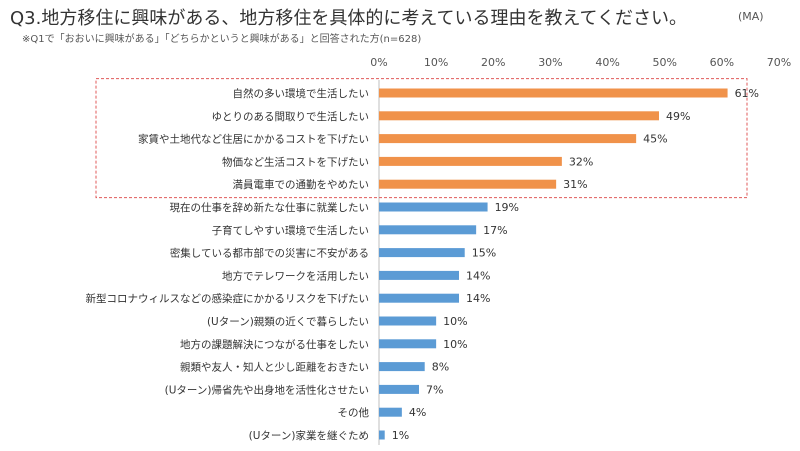 The width and height of the screenshot is (800, 451). What do you see at coordinates (607, 62) in the screenshot?
I see `x-tick-label: 40%` at bounding box center [607, 62].